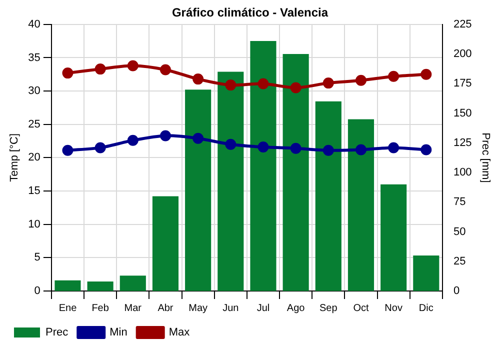  What do you see at coordinates (250, 13) in the screenshot?
I see `chart-title: Gráfico climático - Valencia` at bounding box center [250, 13].